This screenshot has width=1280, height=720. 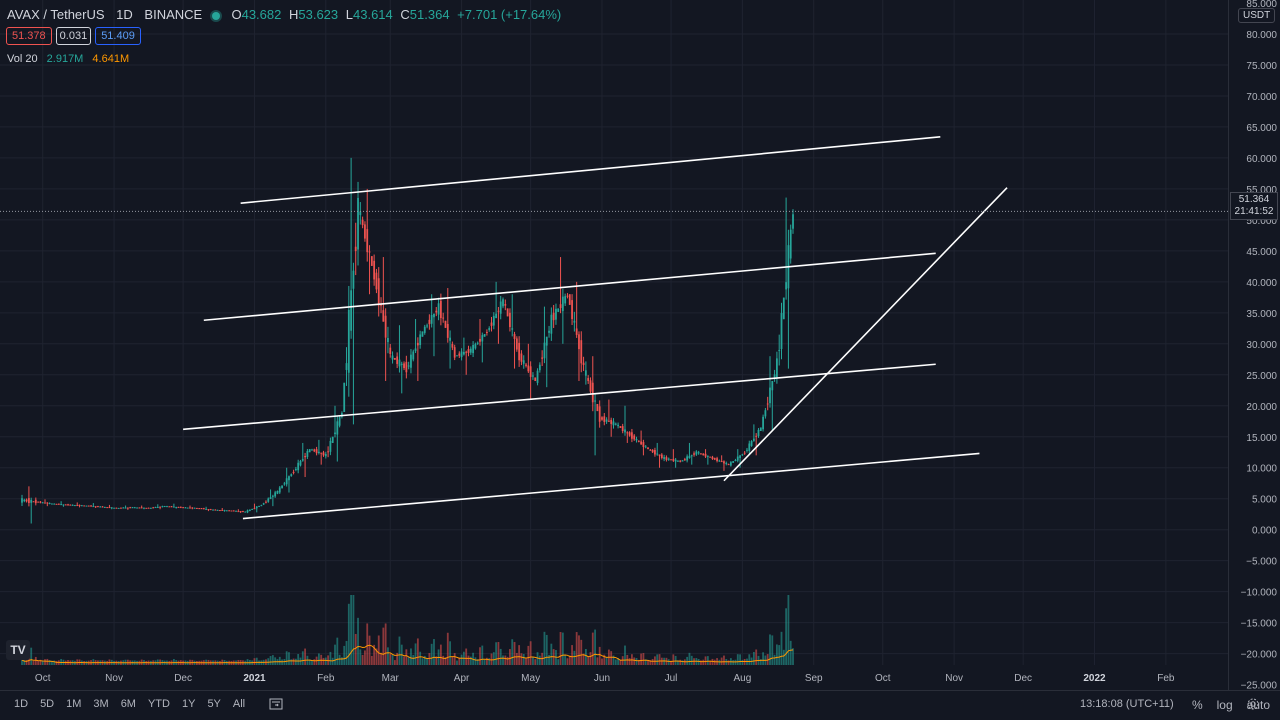 I want to click on interval: 1D, so click(x=124, y=14).